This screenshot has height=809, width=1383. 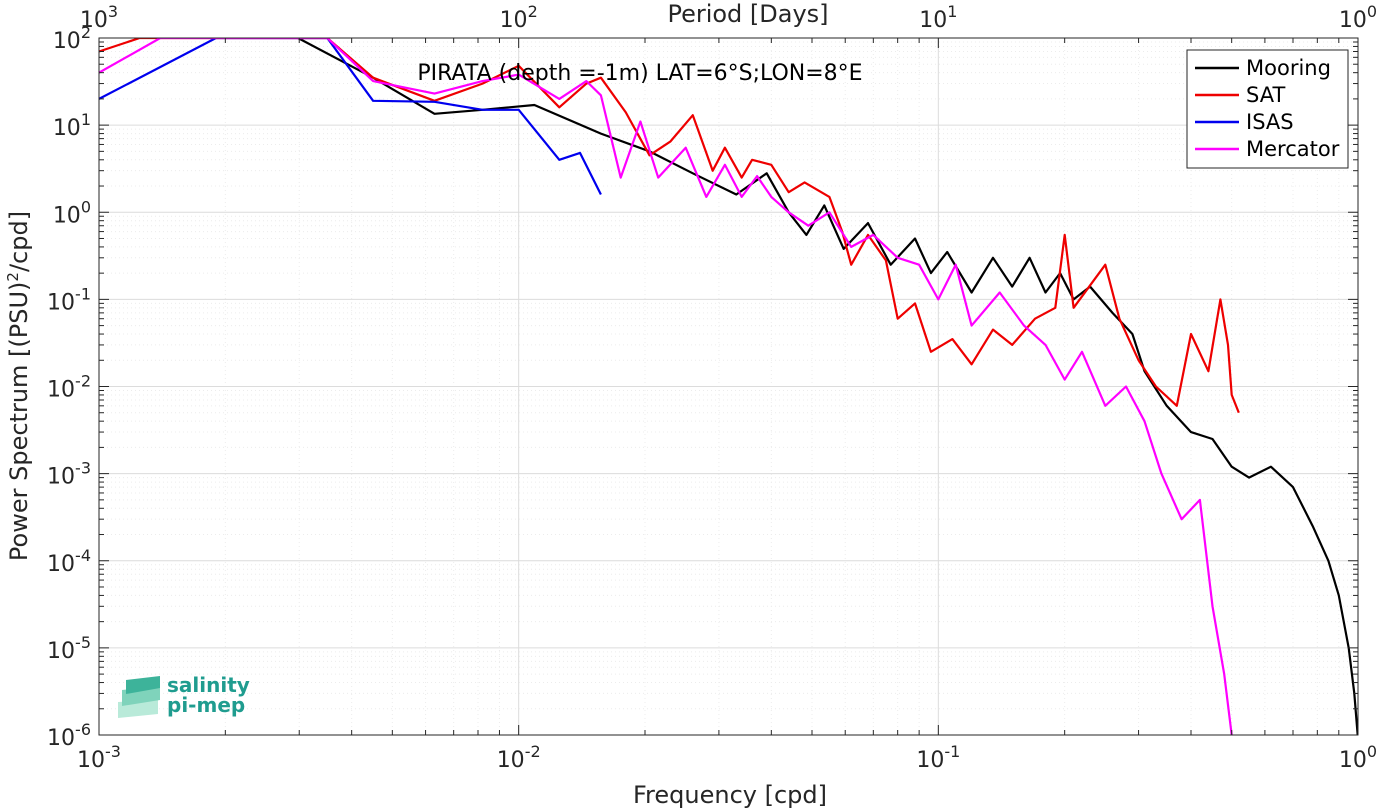 I want to click on top-axis-title: Period [Days], so click(x=747, y=14).